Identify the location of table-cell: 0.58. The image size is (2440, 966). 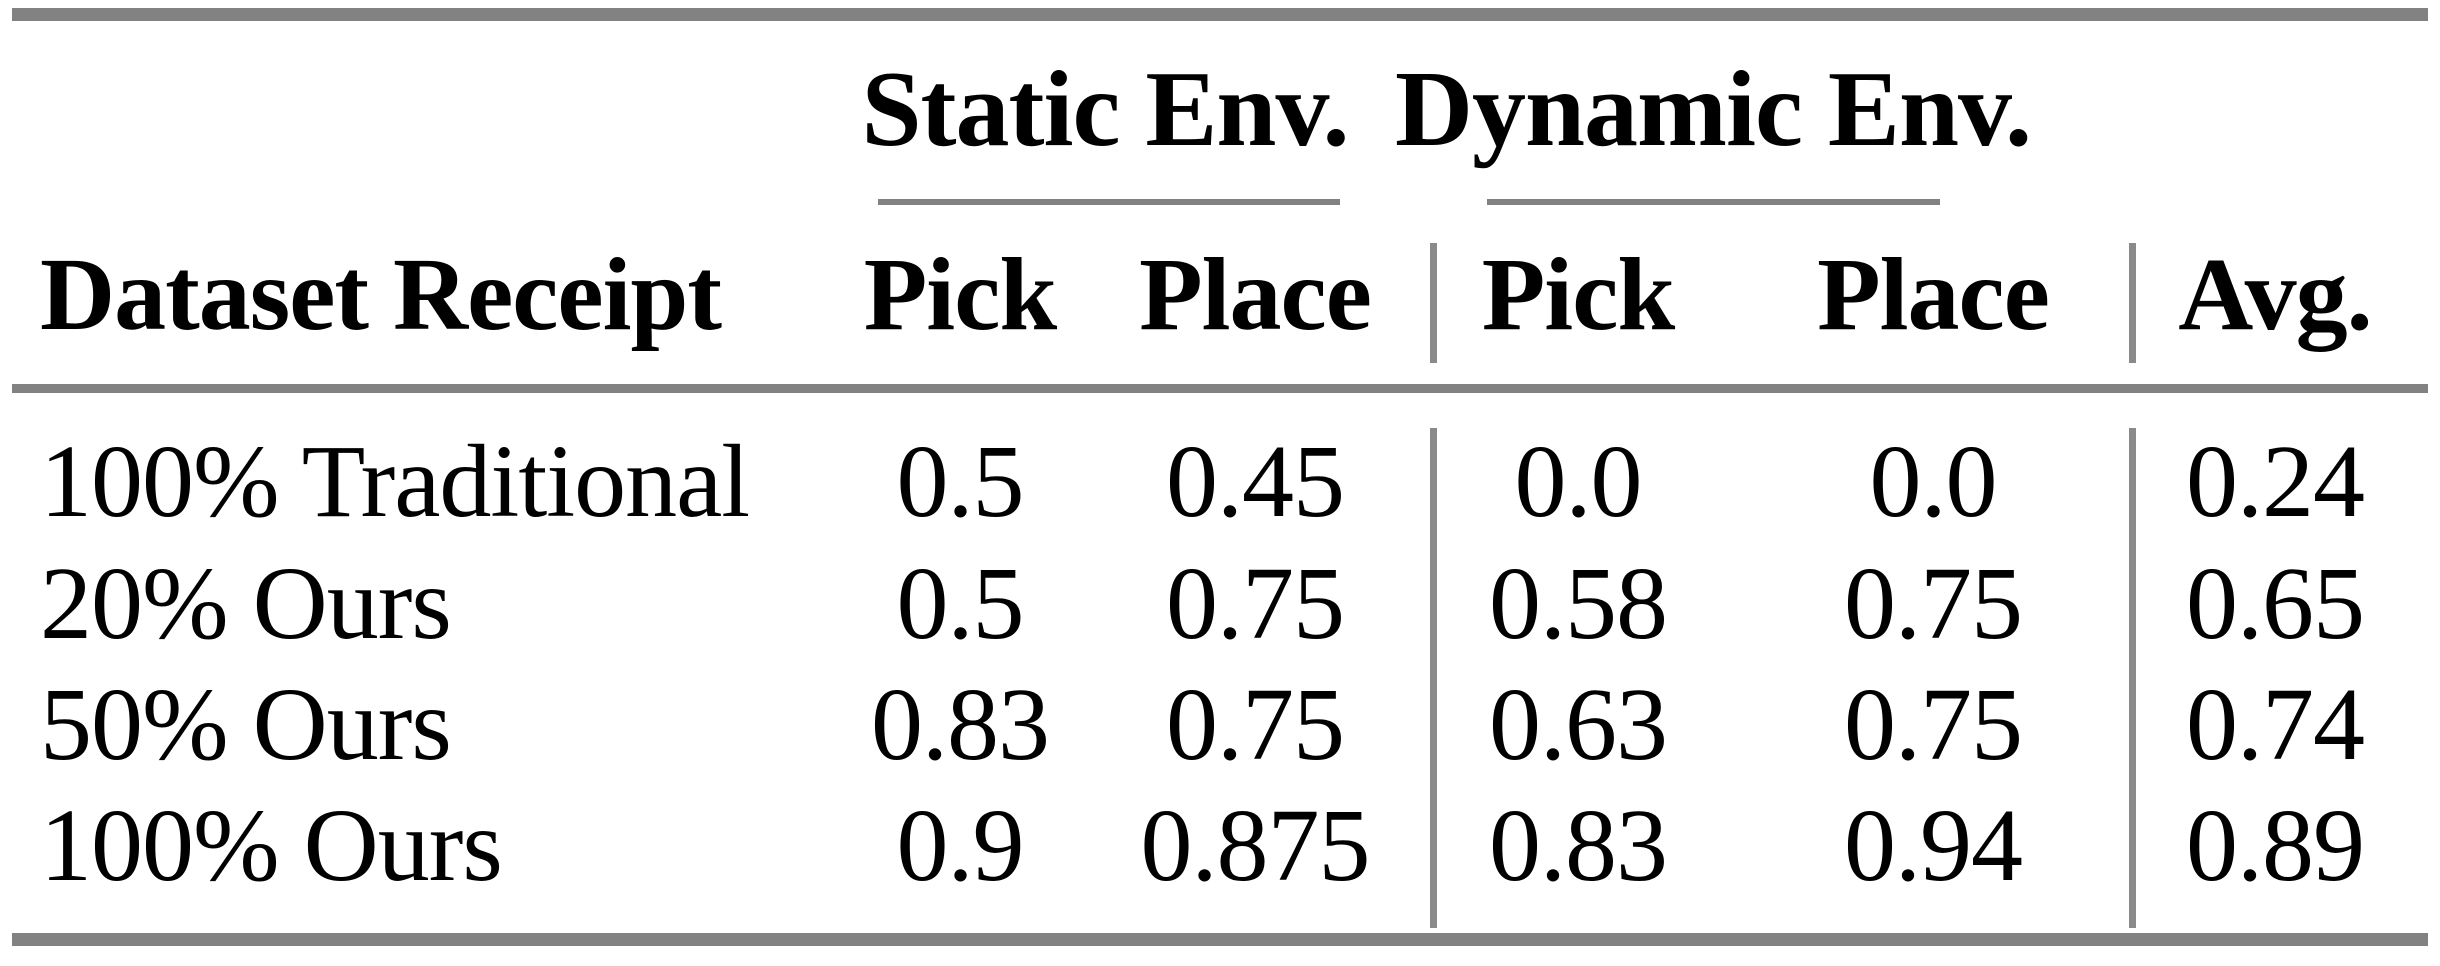
(1578, 603).